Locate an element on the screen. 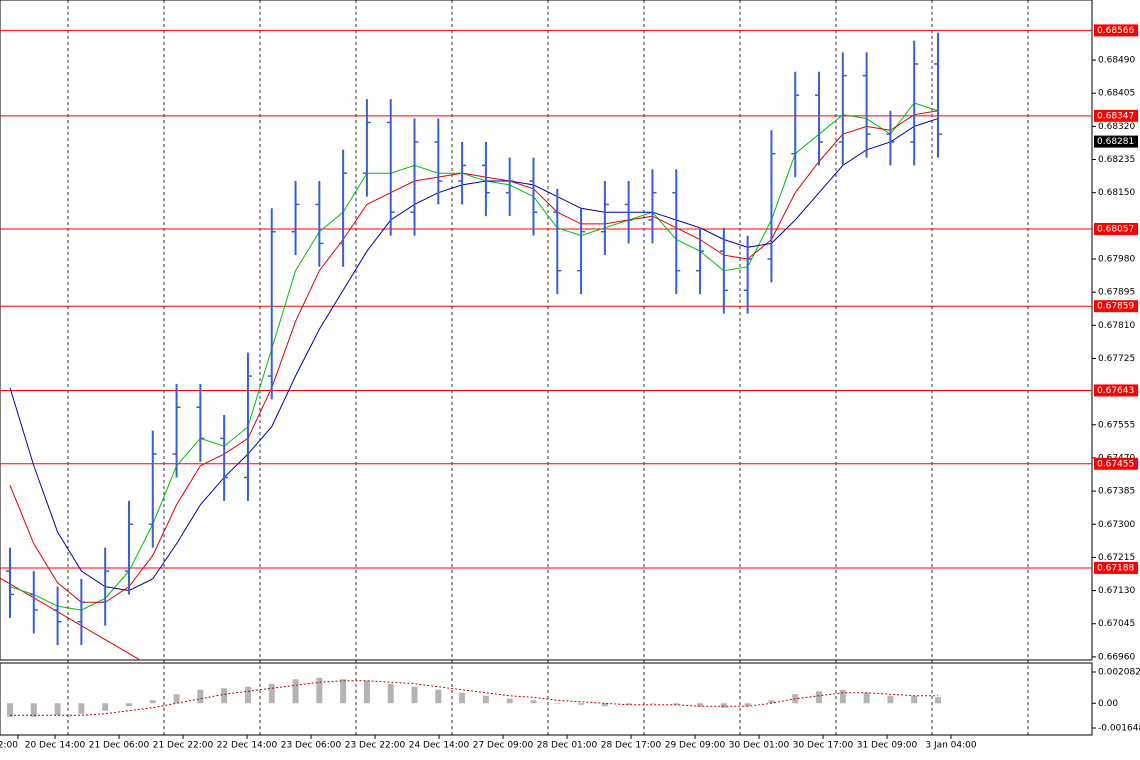 This screenshot has height=760, width=1140. y-tick-label: 0.67980 is located at coordinates (1116, 260).